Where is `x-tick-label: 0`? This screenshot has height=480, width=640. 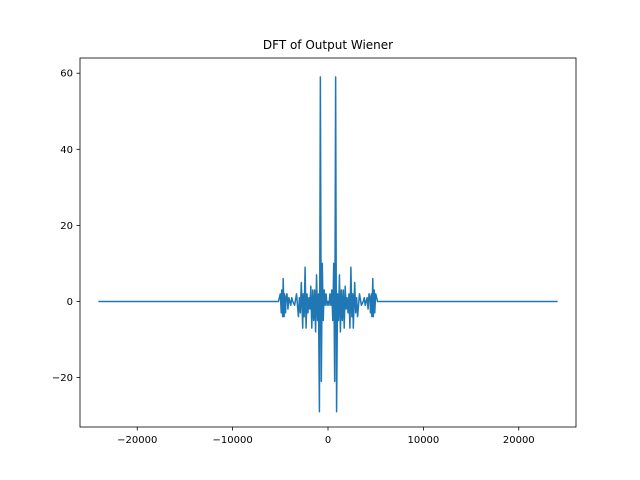
x-tick-label: 0 is located at coordinates (328, 440).